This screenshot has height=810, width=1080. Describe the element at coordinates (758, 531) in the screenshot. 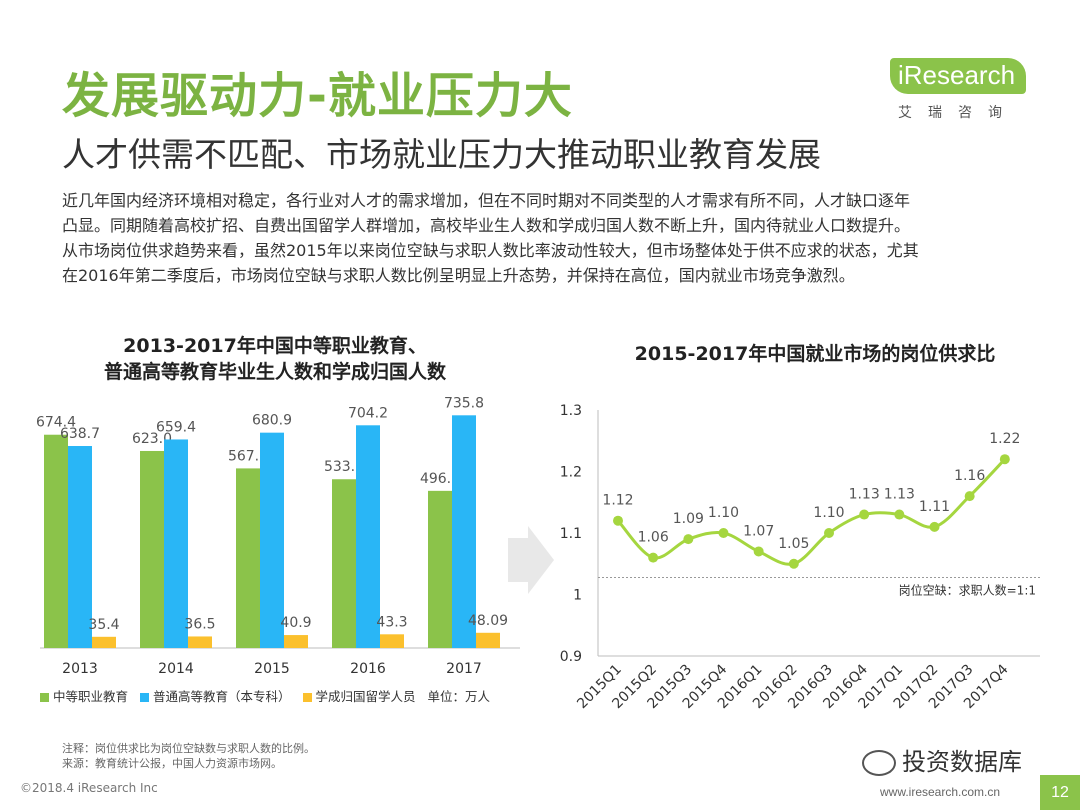

I see `point-value-label: 1.07` at that location.